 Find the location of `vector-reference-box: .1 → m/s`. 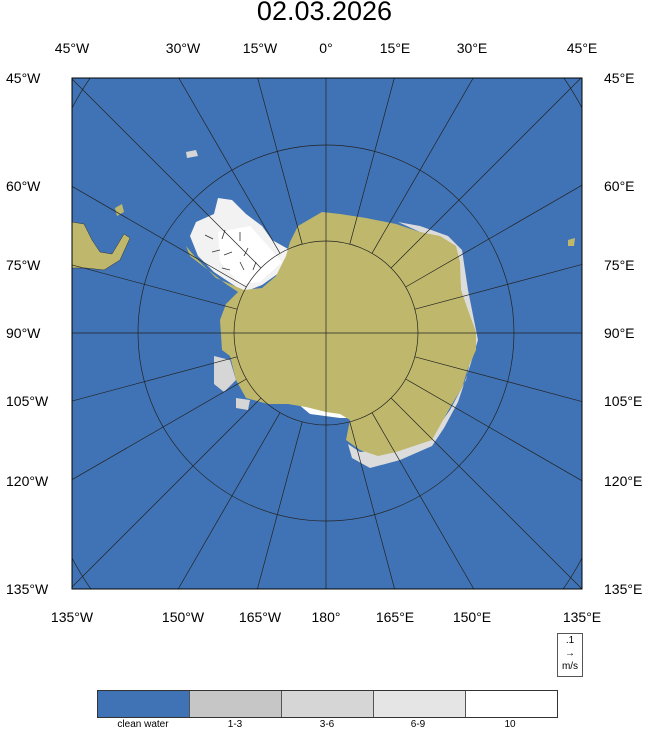

vector-reference-box: .1 → m/s is located at coordinates (570, 655).